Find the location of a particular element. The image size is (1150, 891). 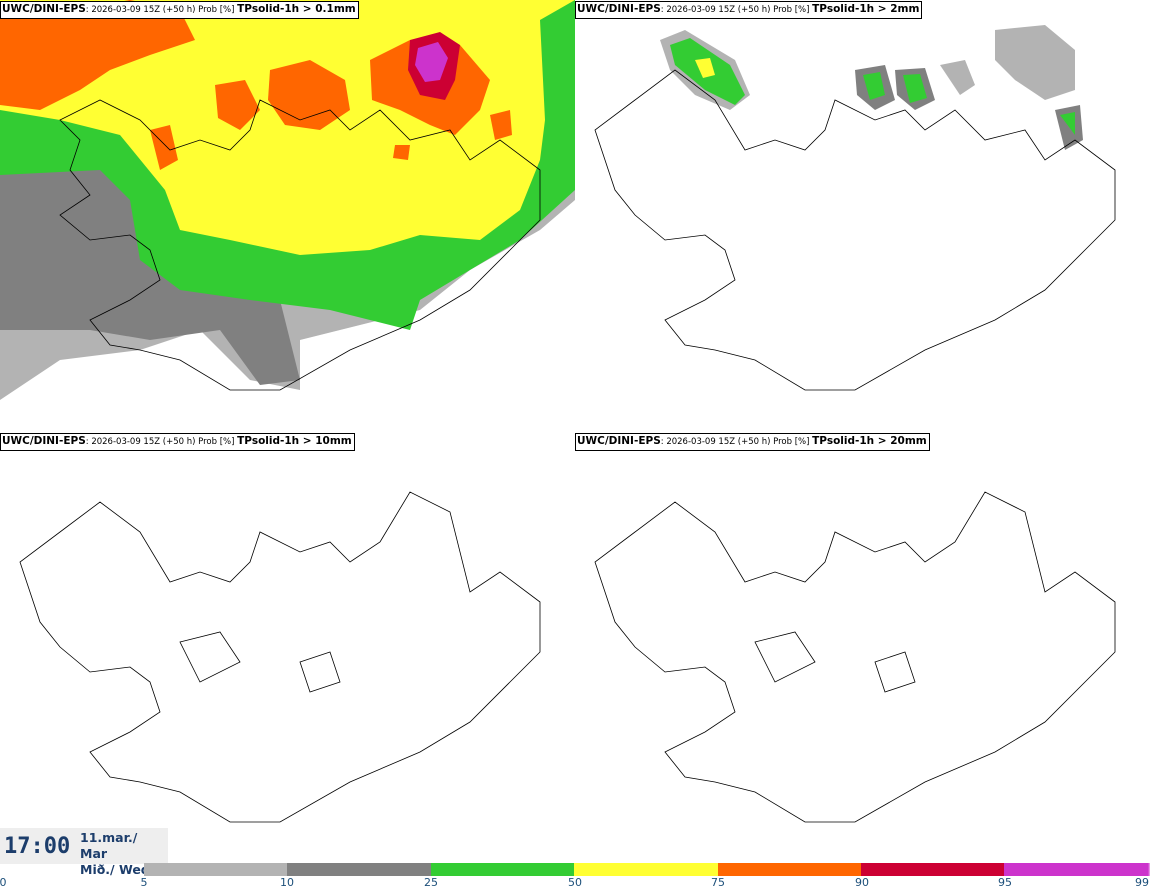

valid-time-box: 17:00 11.mar./ Mar Mið./ Wed is located at coordinates (84, 852).